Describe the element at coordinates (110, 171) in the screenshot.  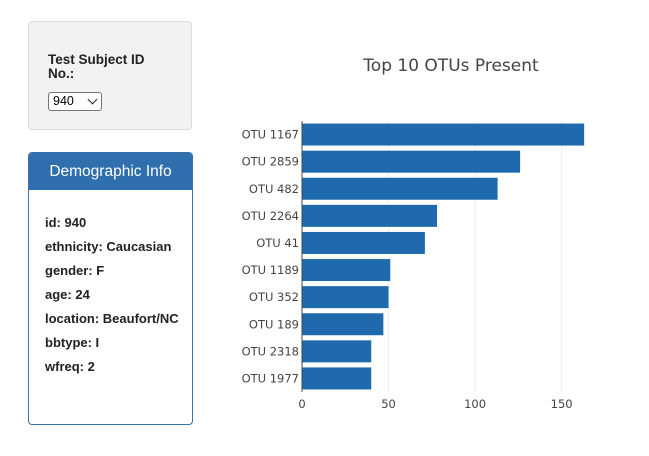
I see `demographic-info-heading: Demographic Info` at that location.